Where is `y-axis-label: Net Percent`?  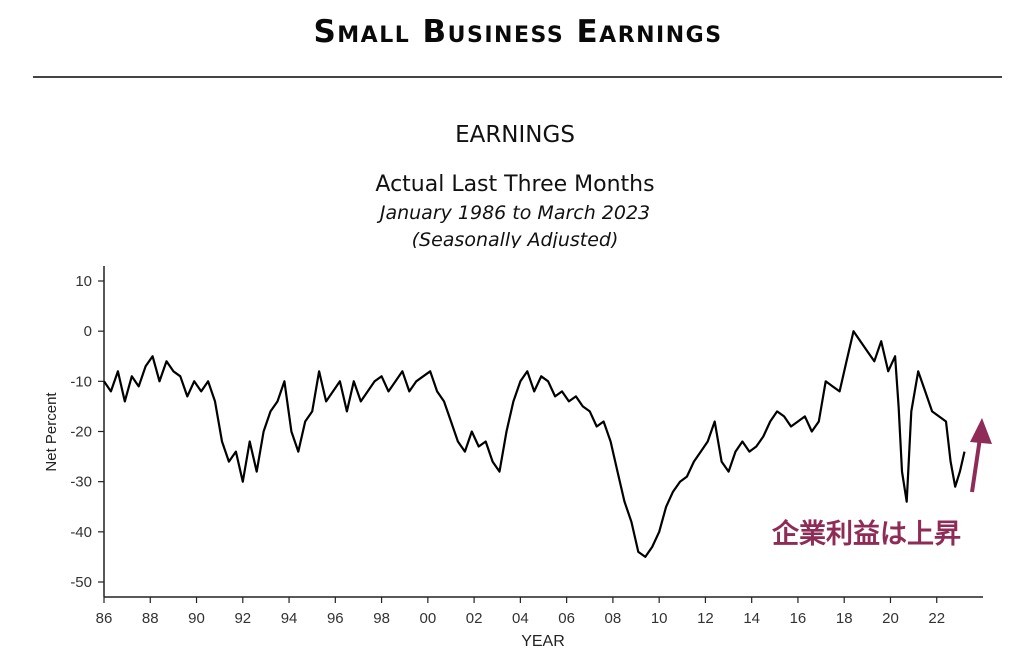 y-axis-label: Net Percent is located at coordinates (51, 432).